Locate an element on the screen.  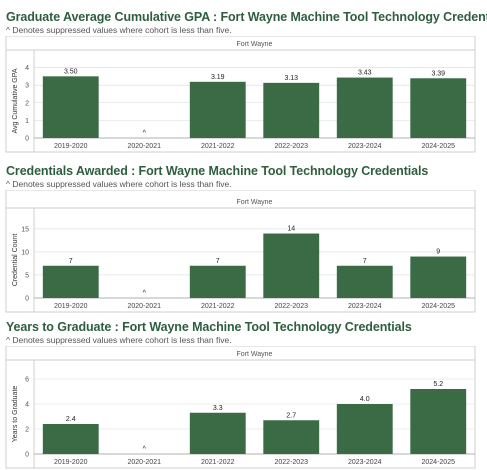
y-tick-label: 5 is located at coordinates (27, 275).